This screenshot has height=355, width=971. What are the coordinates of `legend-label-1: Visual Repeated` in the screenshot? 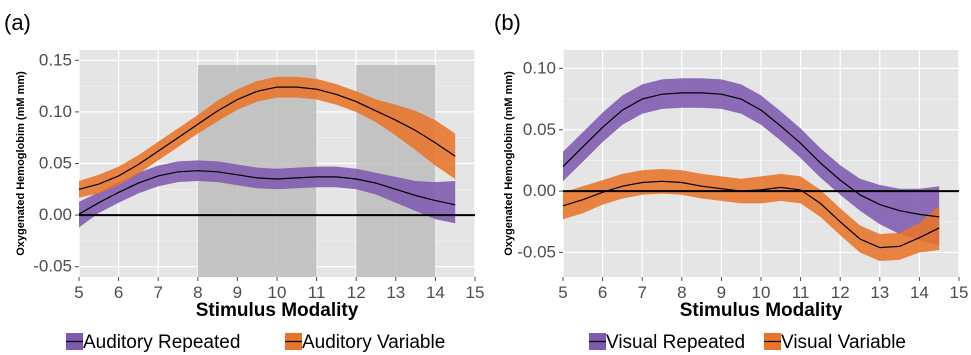 It's located at (675, 342).